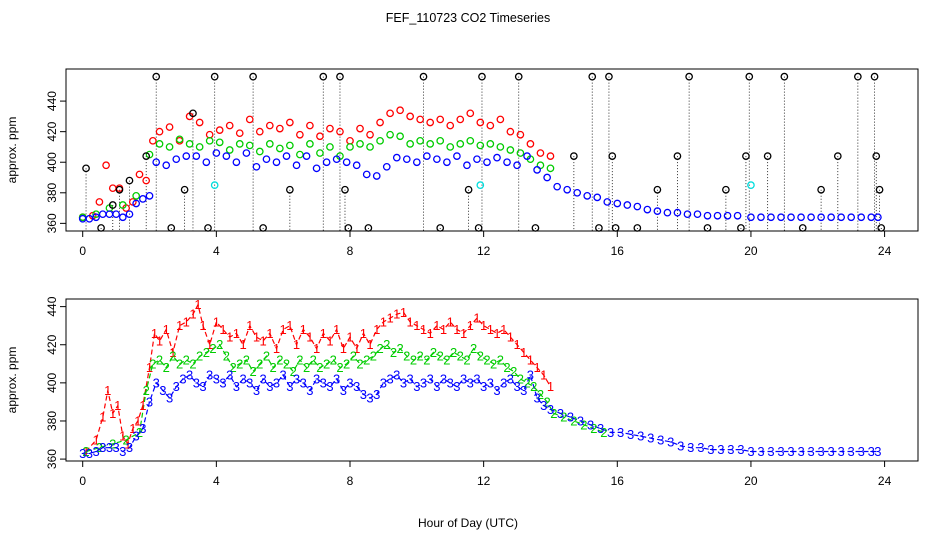 Image resolution: width=936 pixels, height=540 pixels. What do you see at coordinates (484, 481) in the screenshot?
I see `x-tick-label: 12` at bounding box center [484, 481].